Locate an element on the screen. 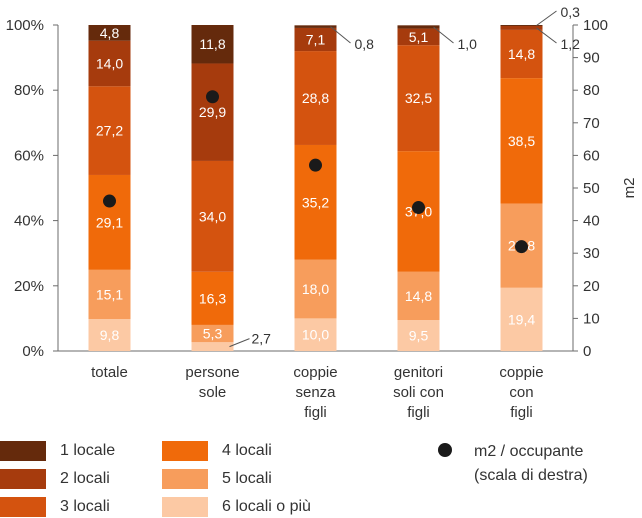 The width and height of the screenshot is (642, 518). bar-data-label: 34,0 is located at coordinates (212, 216).